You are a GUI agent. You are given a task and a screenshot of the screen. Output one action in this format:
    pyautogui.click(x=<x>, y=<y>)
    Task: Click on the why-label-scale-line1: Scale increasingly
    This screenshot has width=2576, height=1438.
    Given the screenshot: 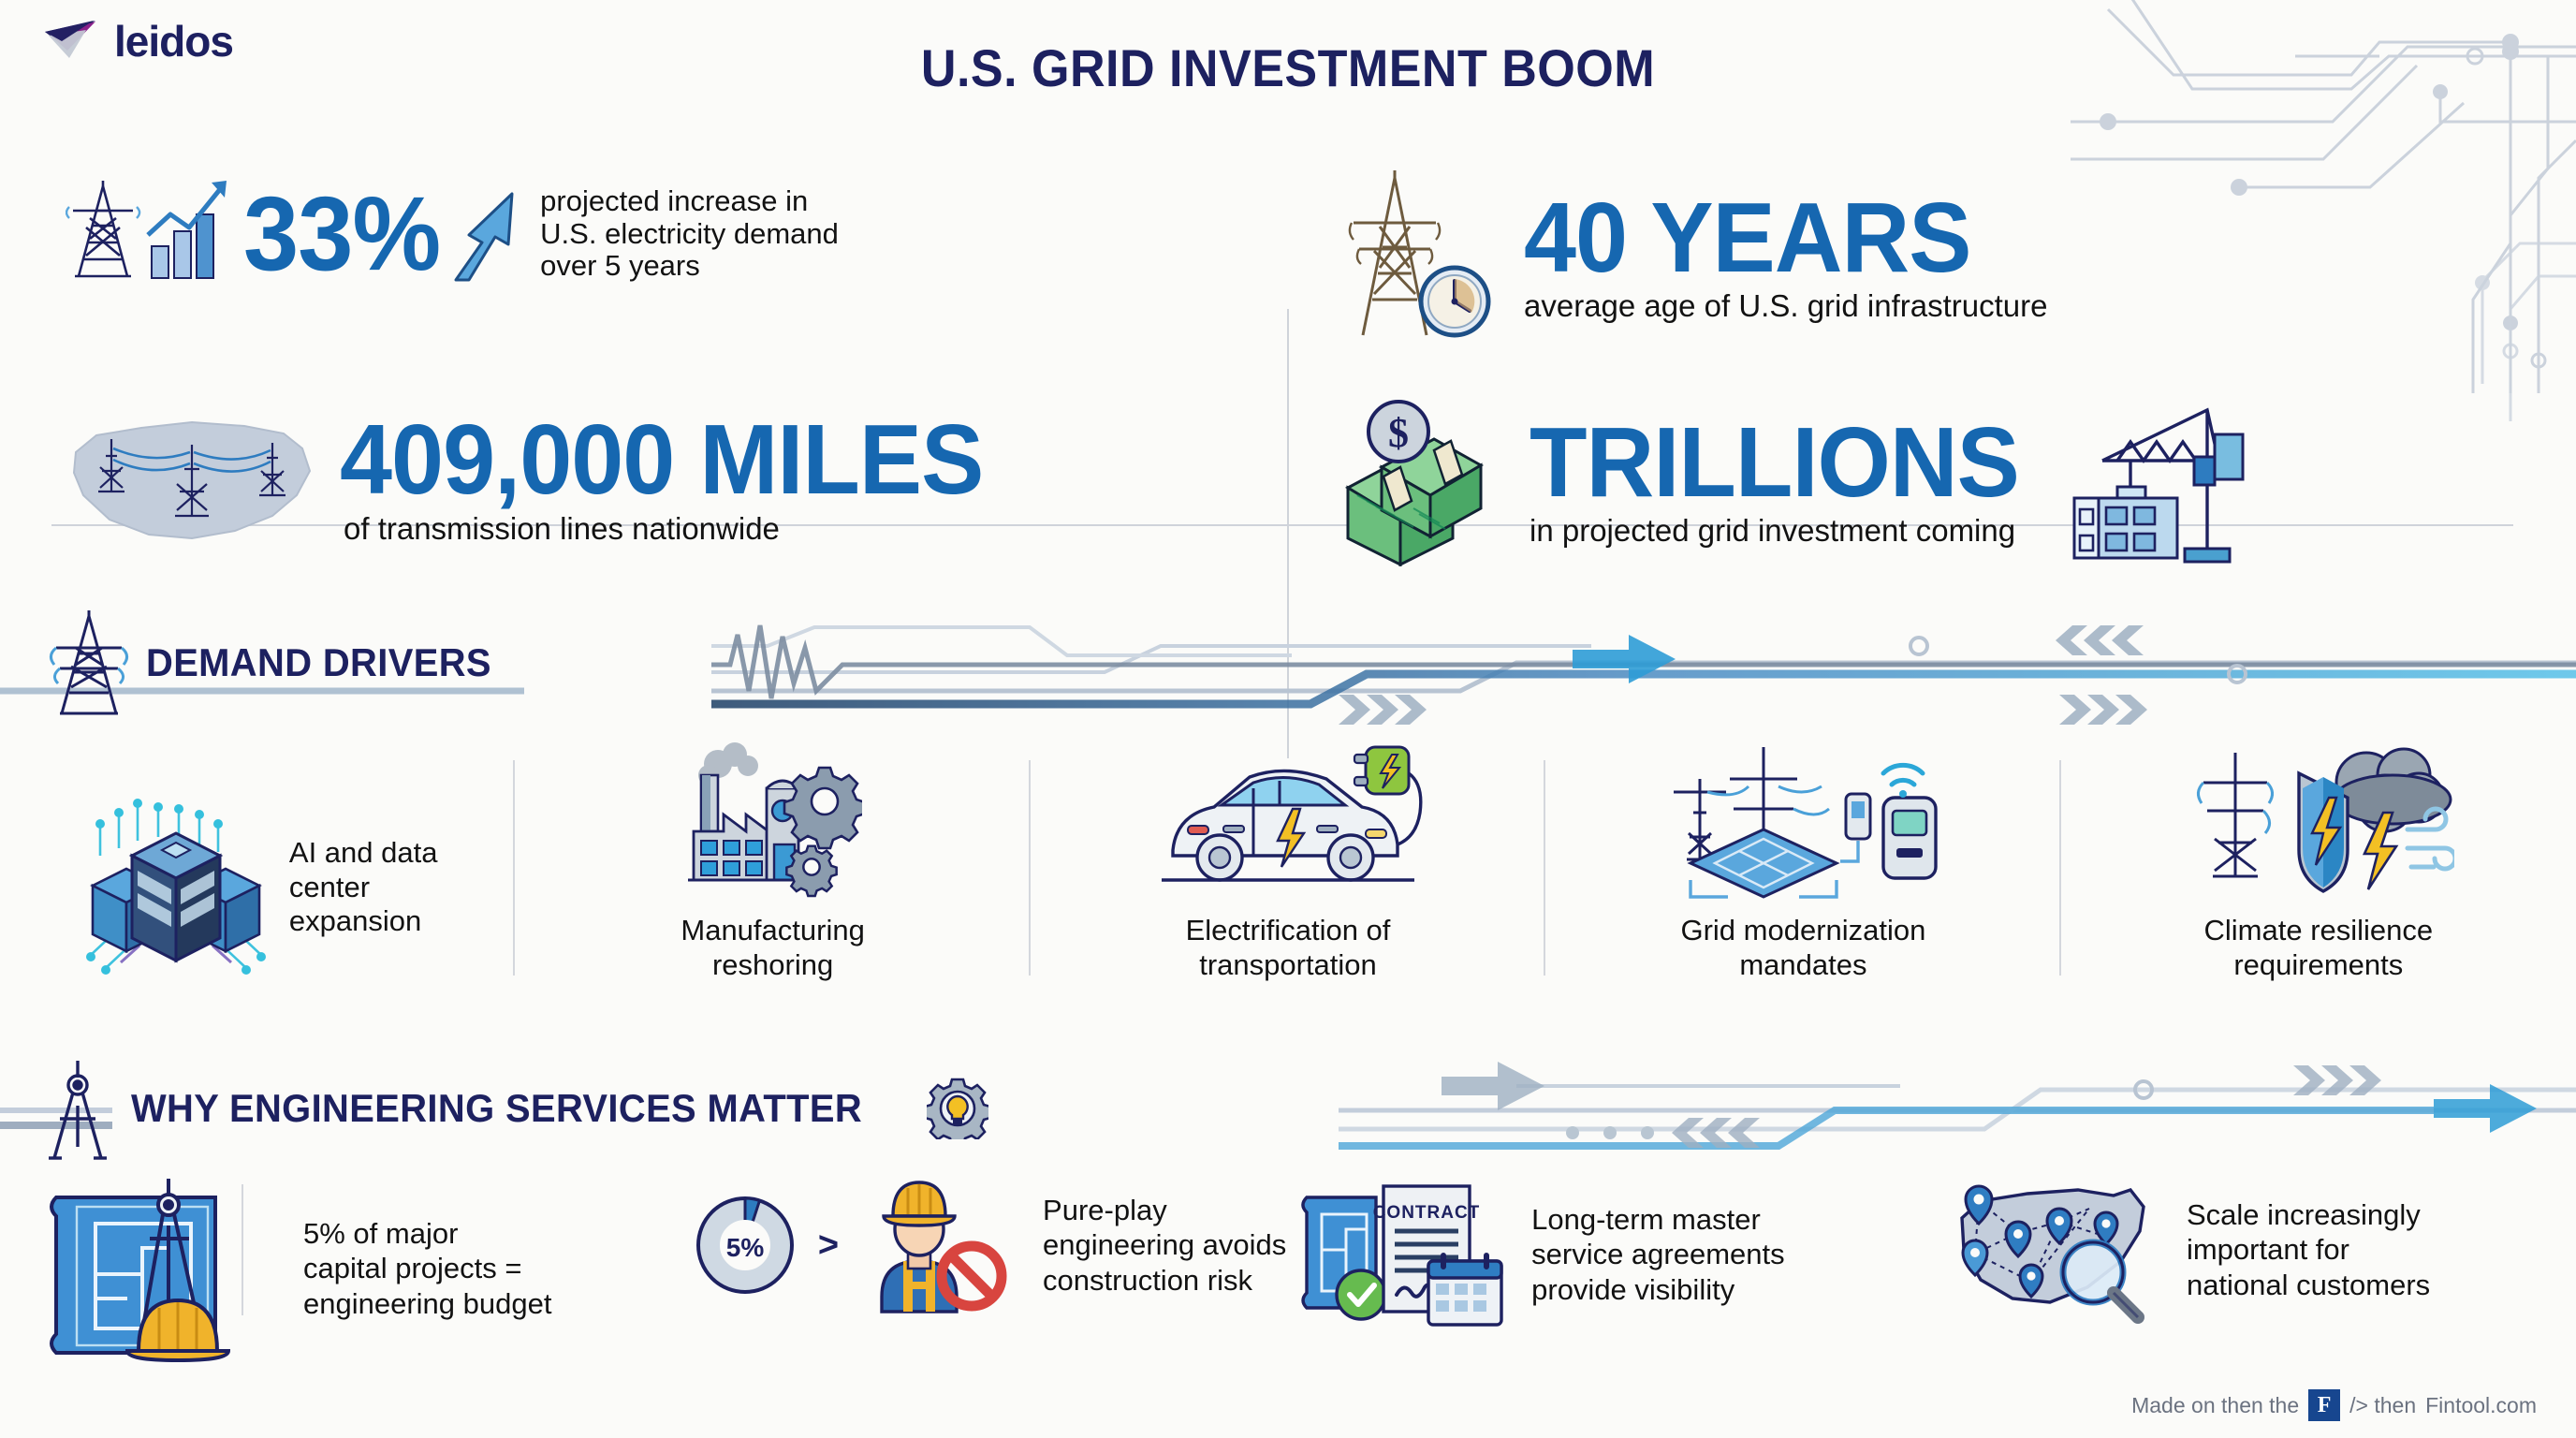 What is the action you would take?
    pyautogui.click(x=2303, y=1215)
    